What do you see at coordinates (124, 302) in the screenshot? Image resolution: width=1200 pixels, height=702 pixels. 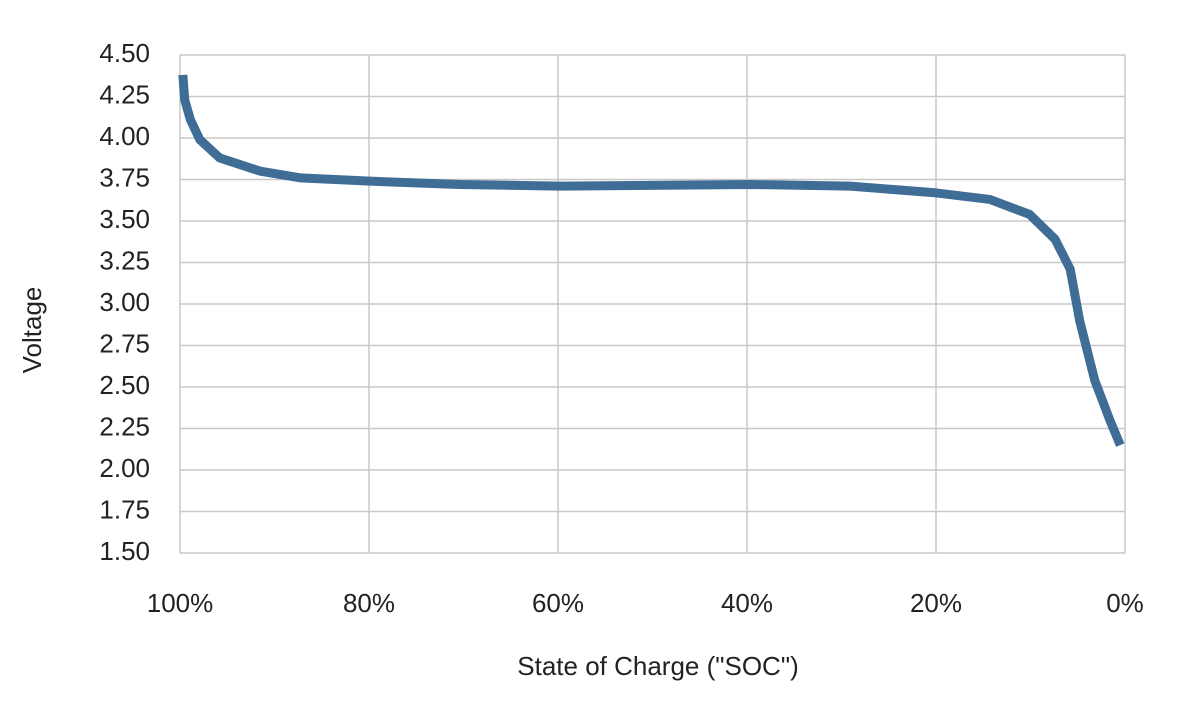 I see `y-tick-label: 3.00` at bounding box center [124, 302].